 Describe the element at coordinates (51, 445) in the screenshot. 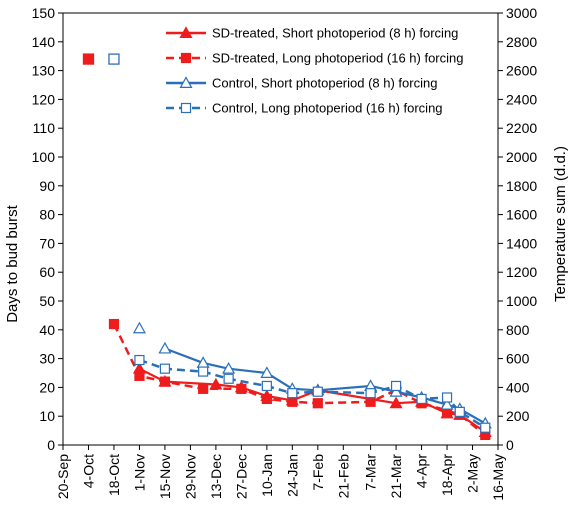

I see `y-tick-label: 0` at that location.